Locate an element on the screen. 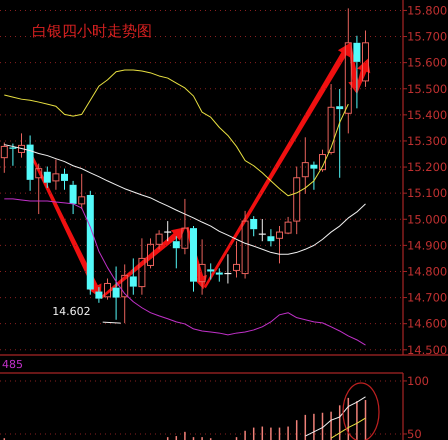  y-tick-label: 15.400 is located at coordinates (427, 115).